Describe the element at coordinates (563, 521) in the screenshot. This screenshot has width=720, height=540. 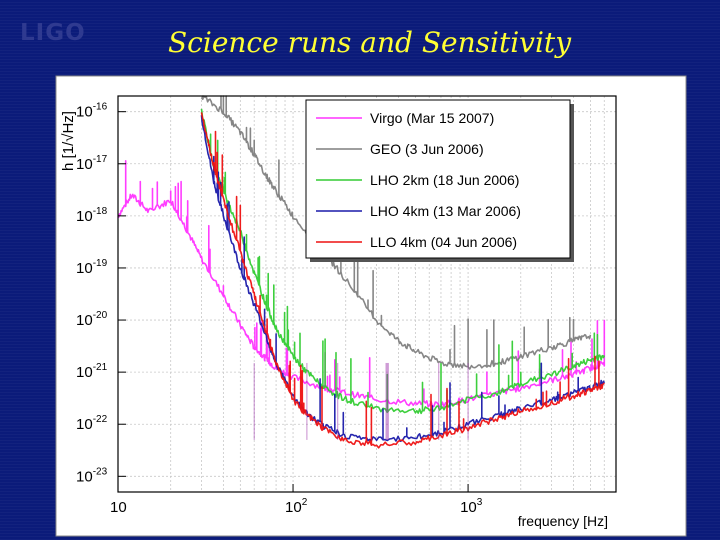
I see `x-axis-label: frequency [Hz]` at that location.